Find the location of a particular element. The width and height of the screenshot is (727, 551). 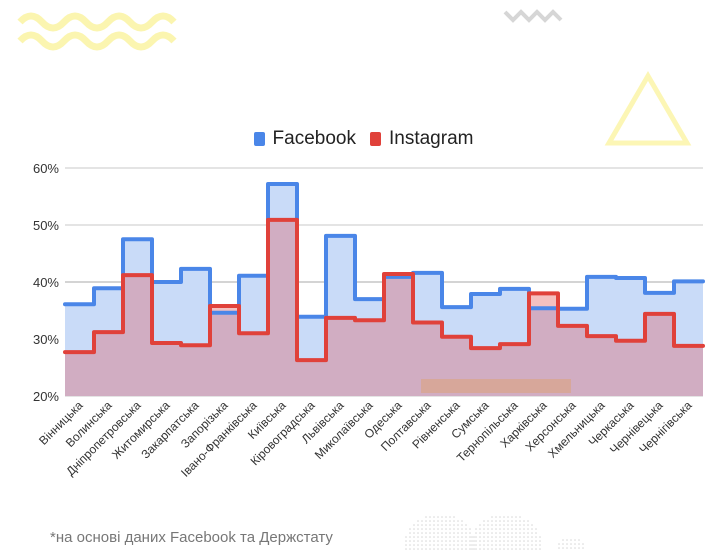

decorative-strip is located at coordinates (496, 386).